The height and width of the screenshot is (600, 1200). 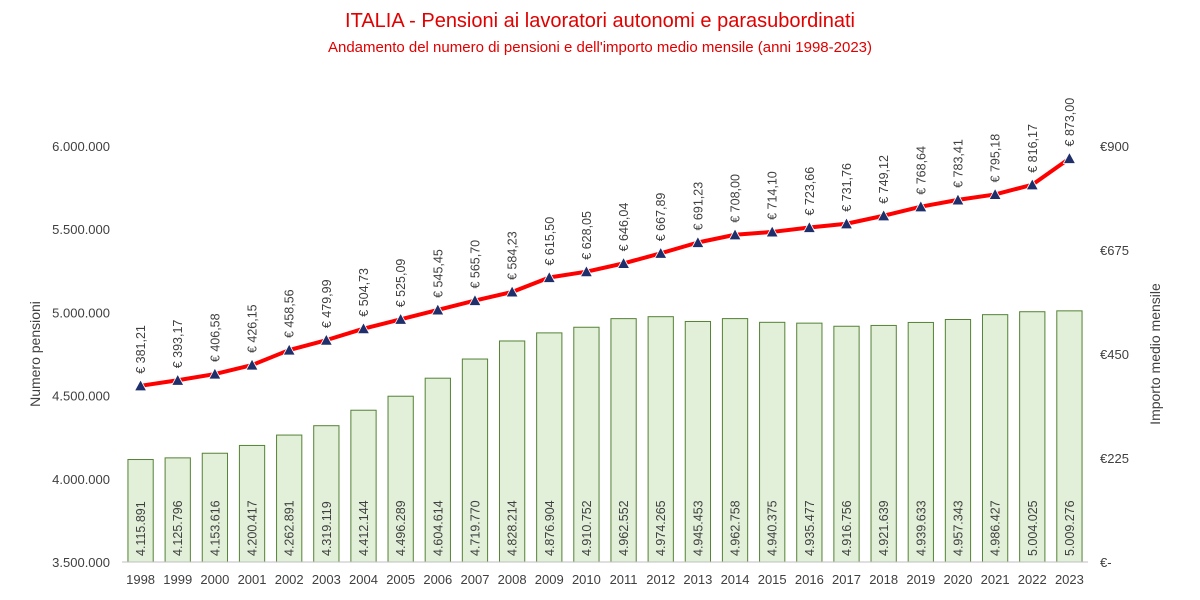 What do you see at coordinates (81, 396) in the screenshot?
I see `y-tick-label: 4.500.000` at bounding box center [81, 396].